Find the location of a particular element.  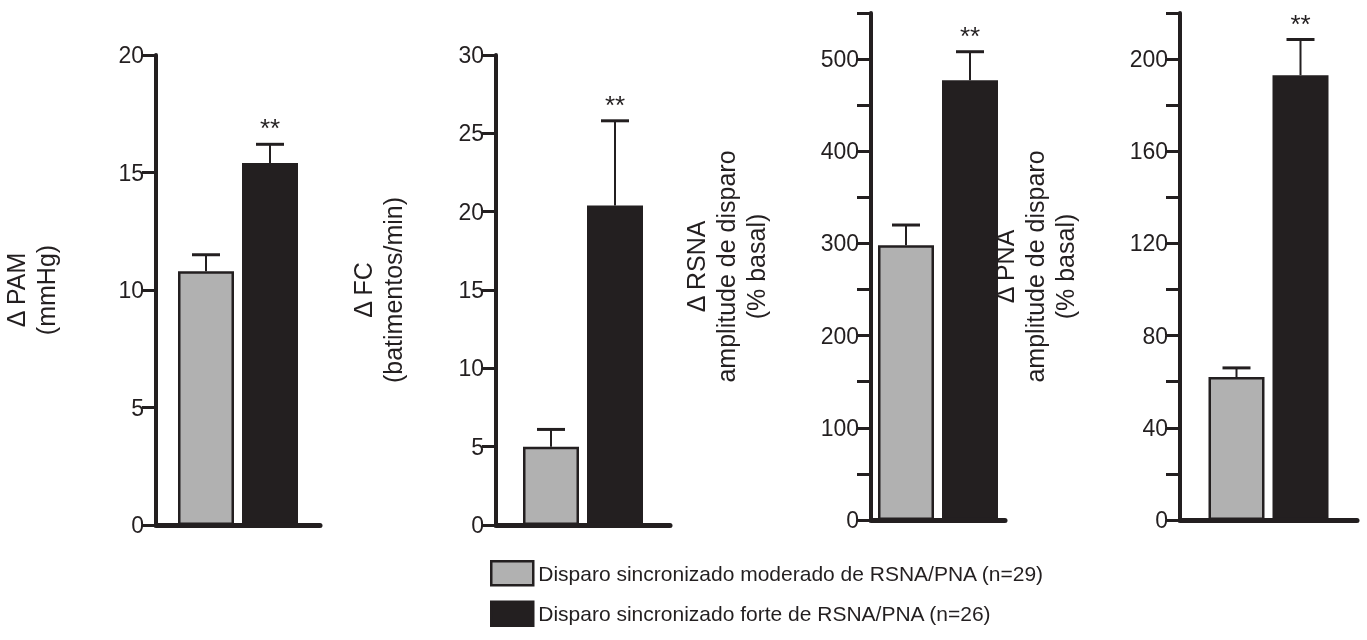

y-tick-label: 500 is located at coordinates (839, 59).